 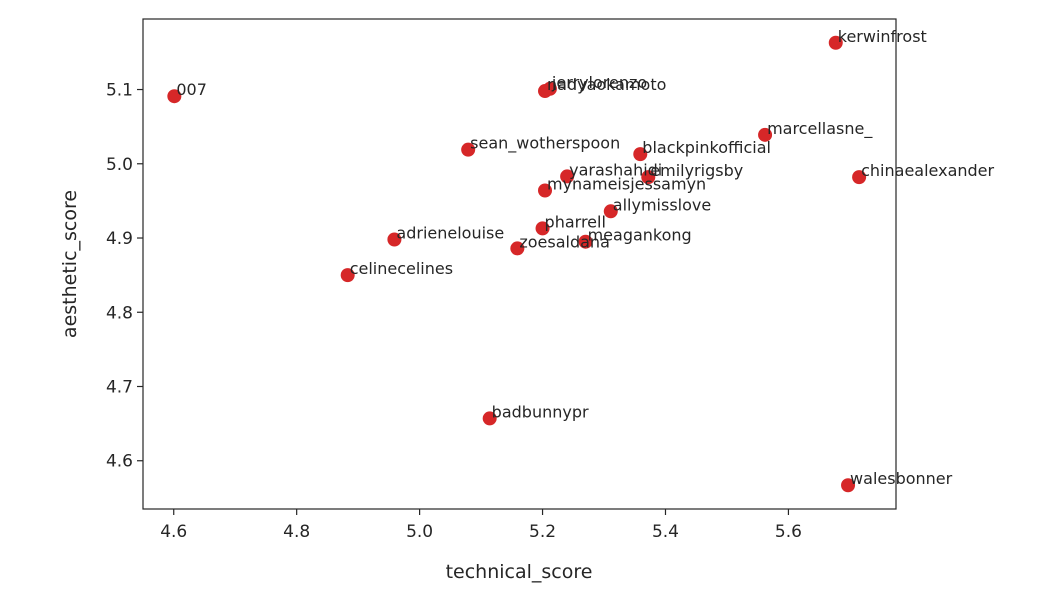 I want to click on y-tick-label: 5.1, so click(x=119, y=91).